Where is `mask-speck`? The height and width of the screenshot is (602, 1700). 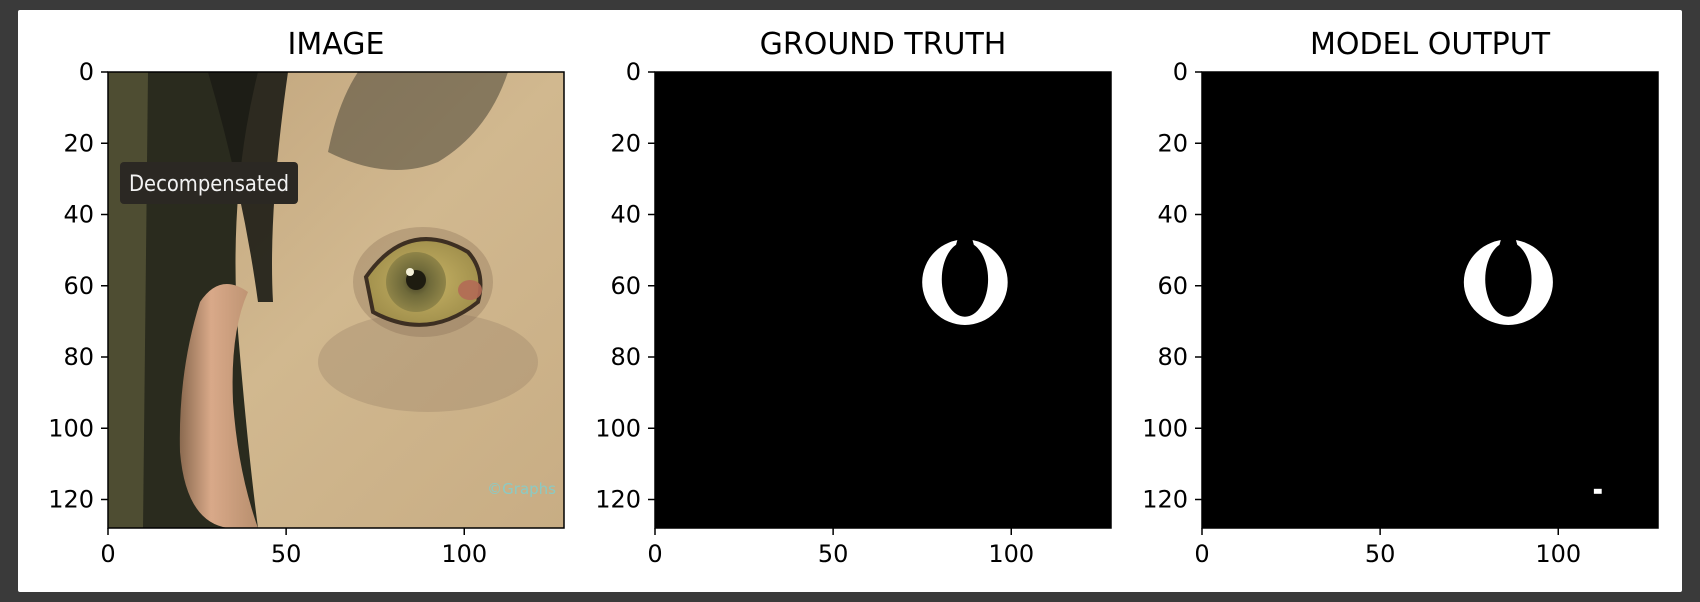
mask-speck is located at coordinates (1597, 491).